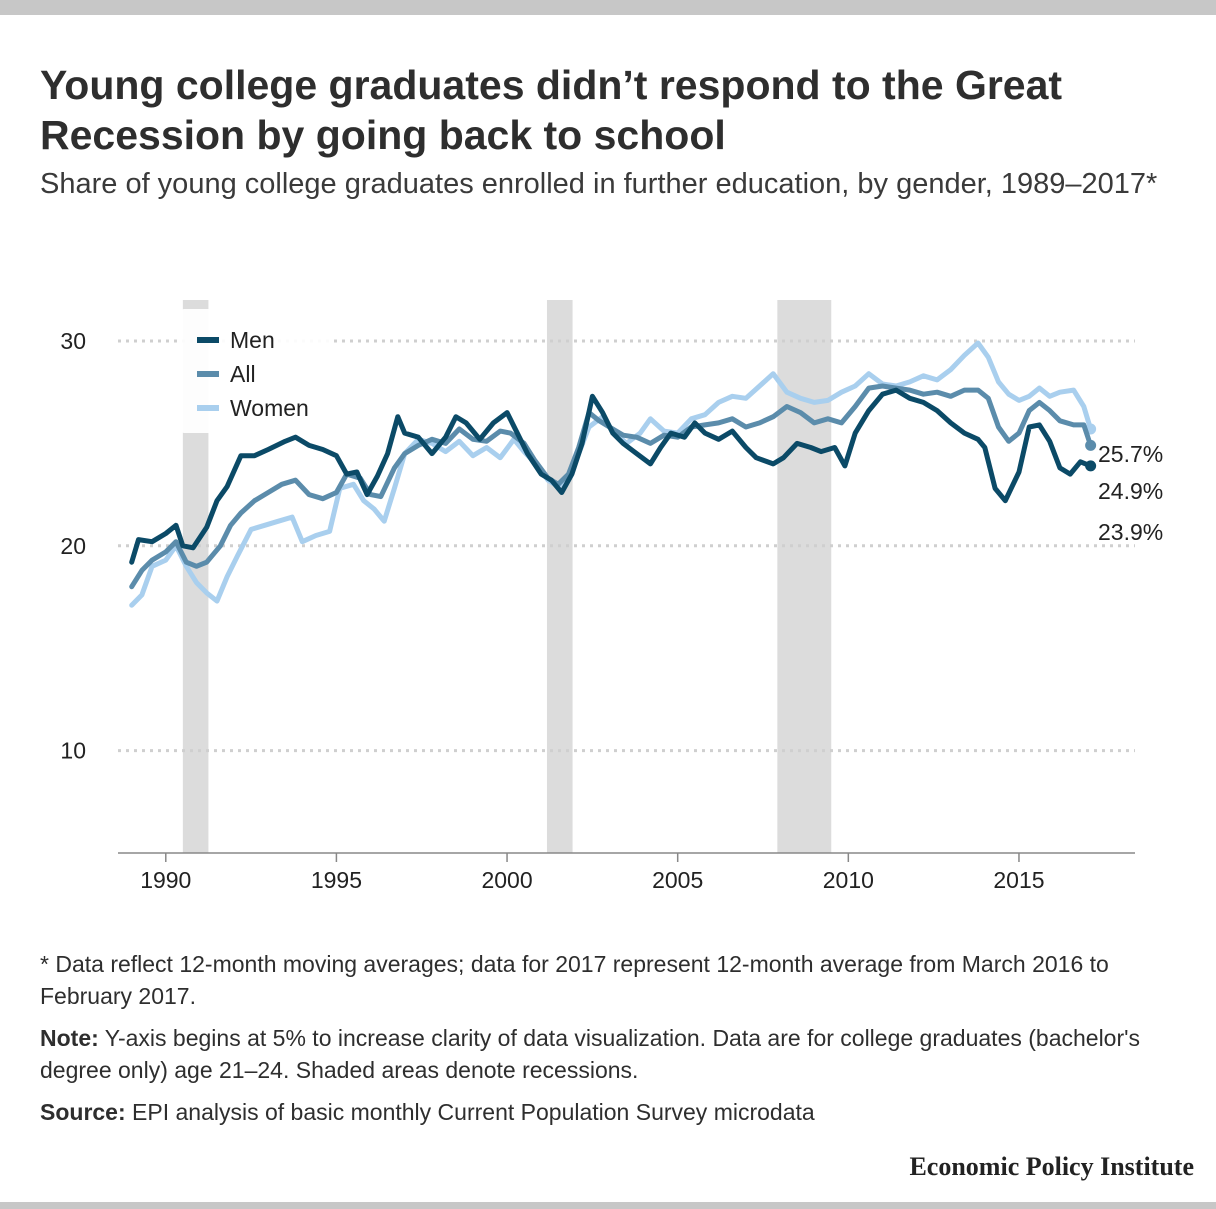 The width and height of the screenshot is (1216, 1209). Describe the element at coordinates (1018, 880) in the screenshot. I see `x-tick-label-2015: 2015` at that location.